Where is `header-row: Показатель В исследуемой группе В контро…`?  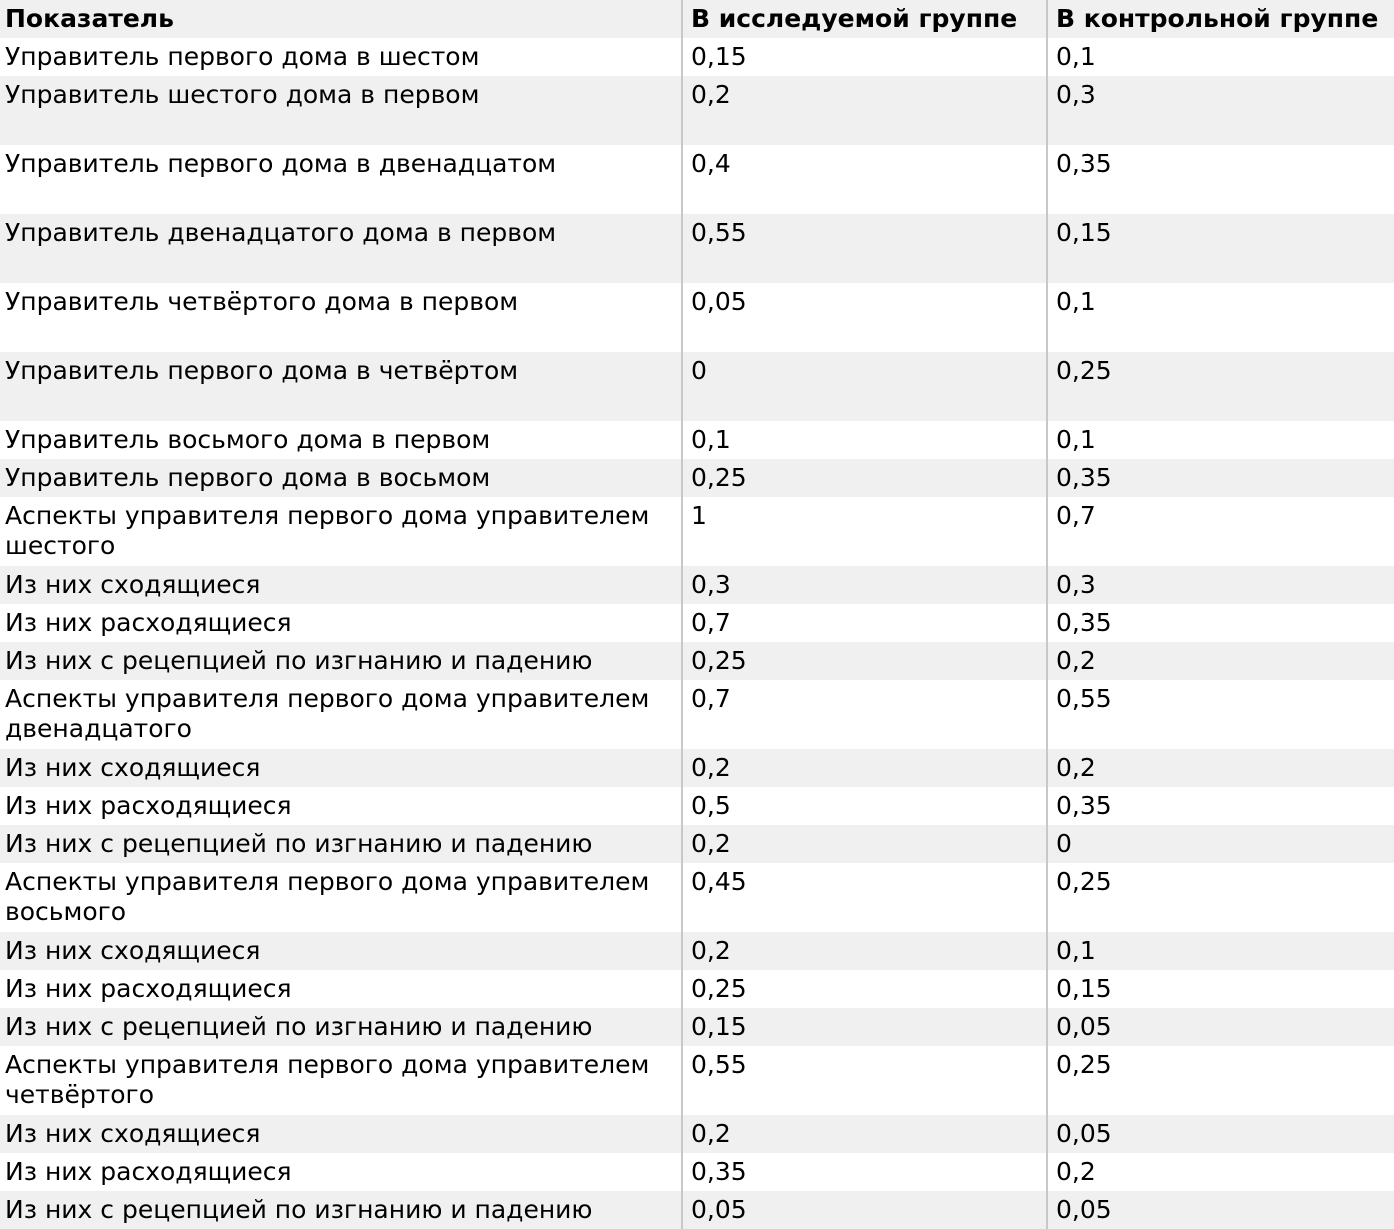
header-row: Показатель В исследуемой группе В контро… is located at coordinates (697, 19).